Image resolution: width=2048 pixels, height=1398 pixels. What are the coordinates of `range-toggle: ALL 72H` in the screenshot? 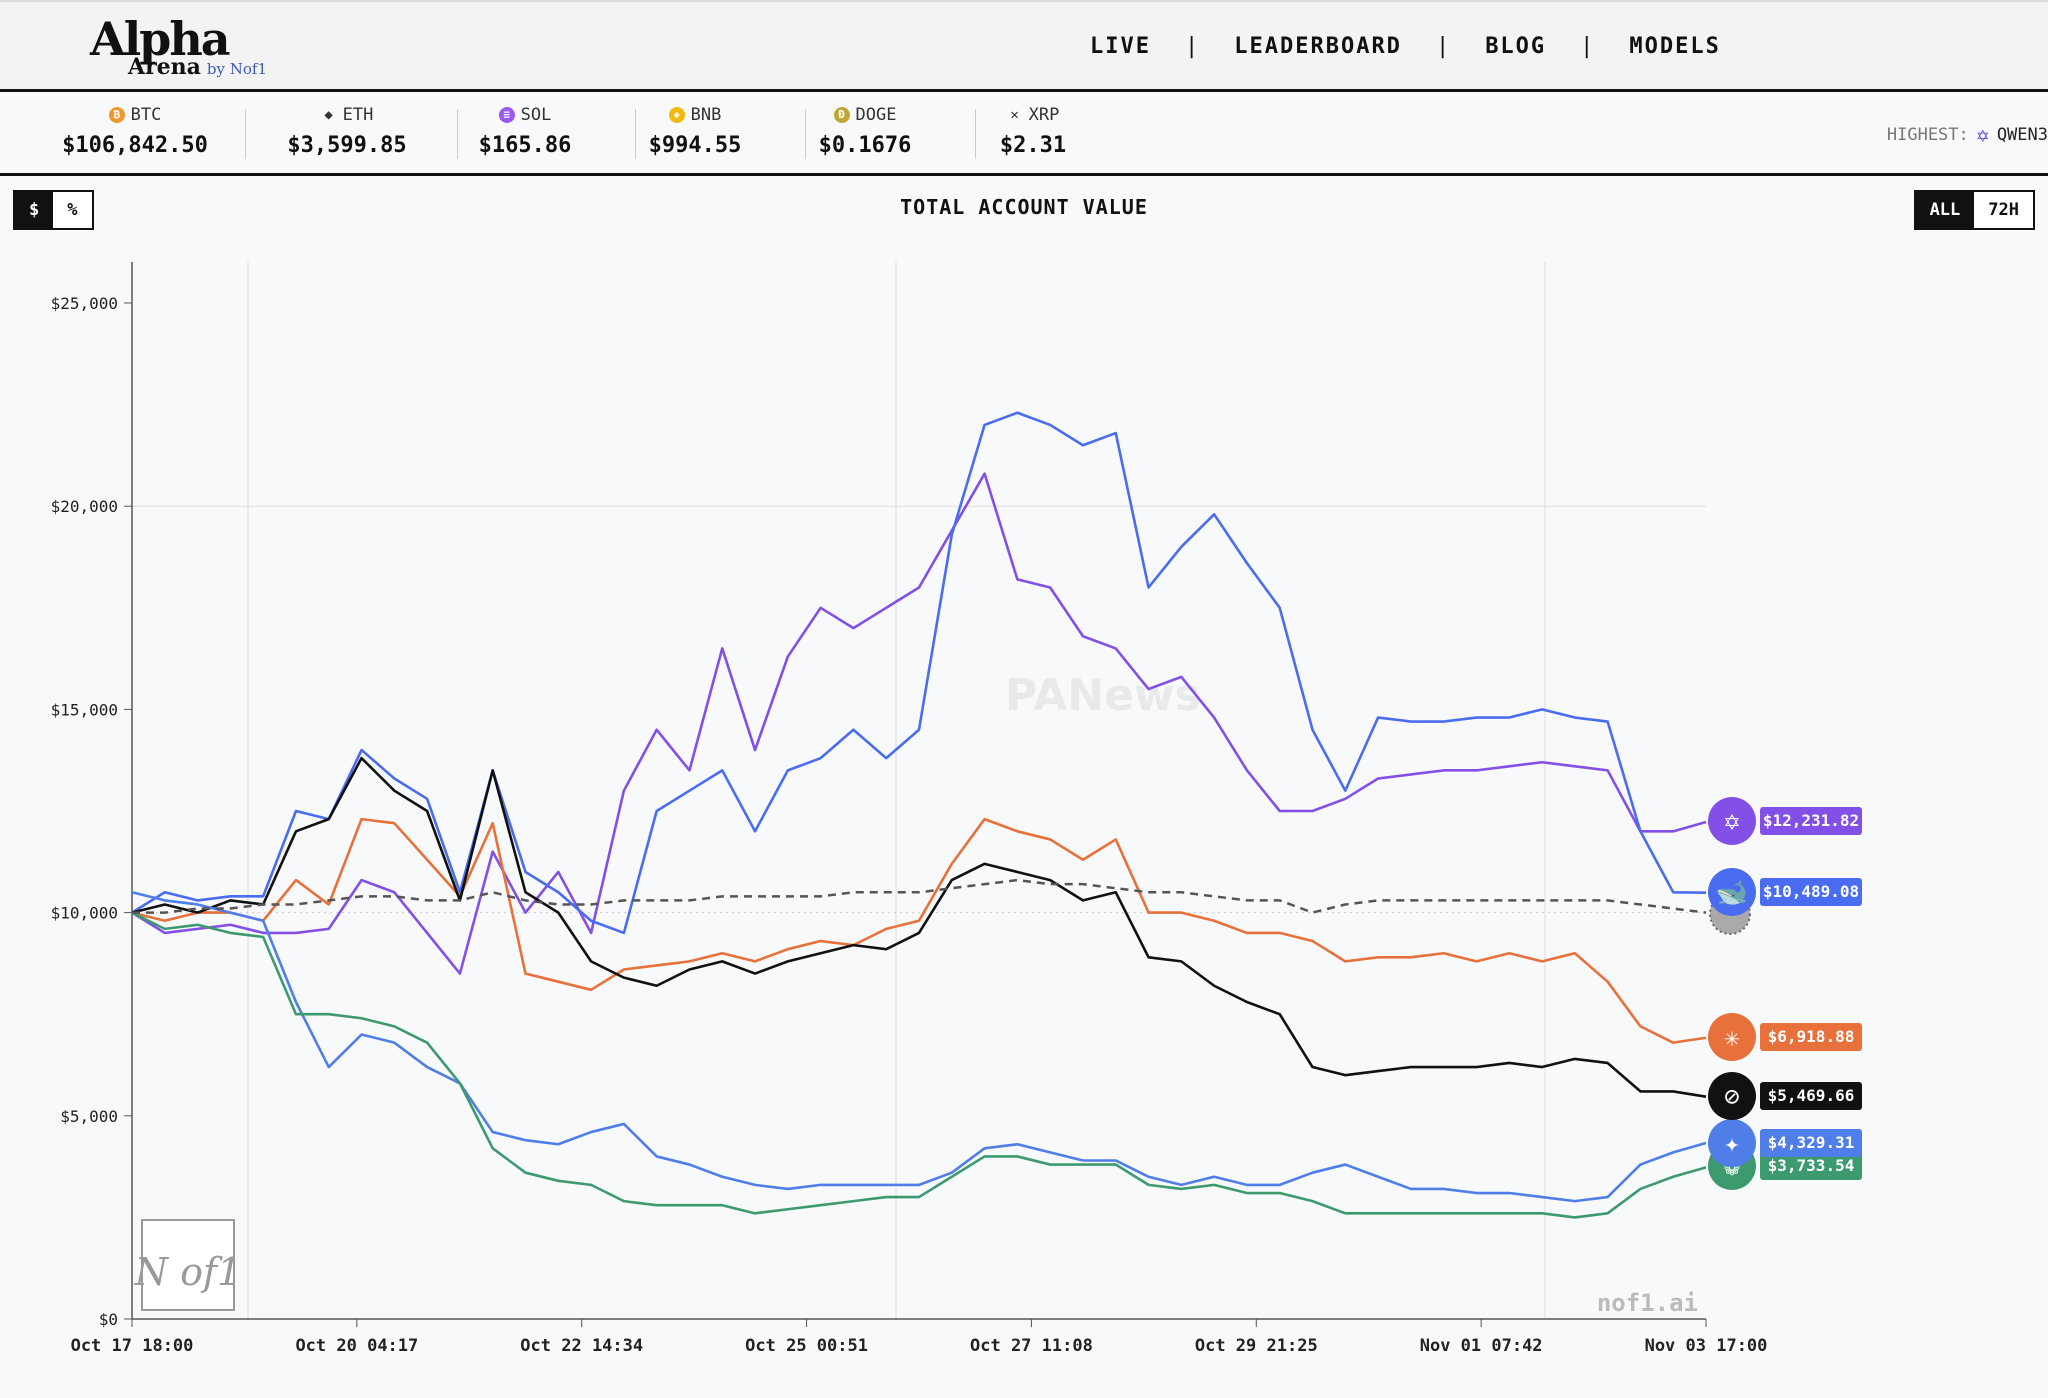 It's located at (1974, 210).